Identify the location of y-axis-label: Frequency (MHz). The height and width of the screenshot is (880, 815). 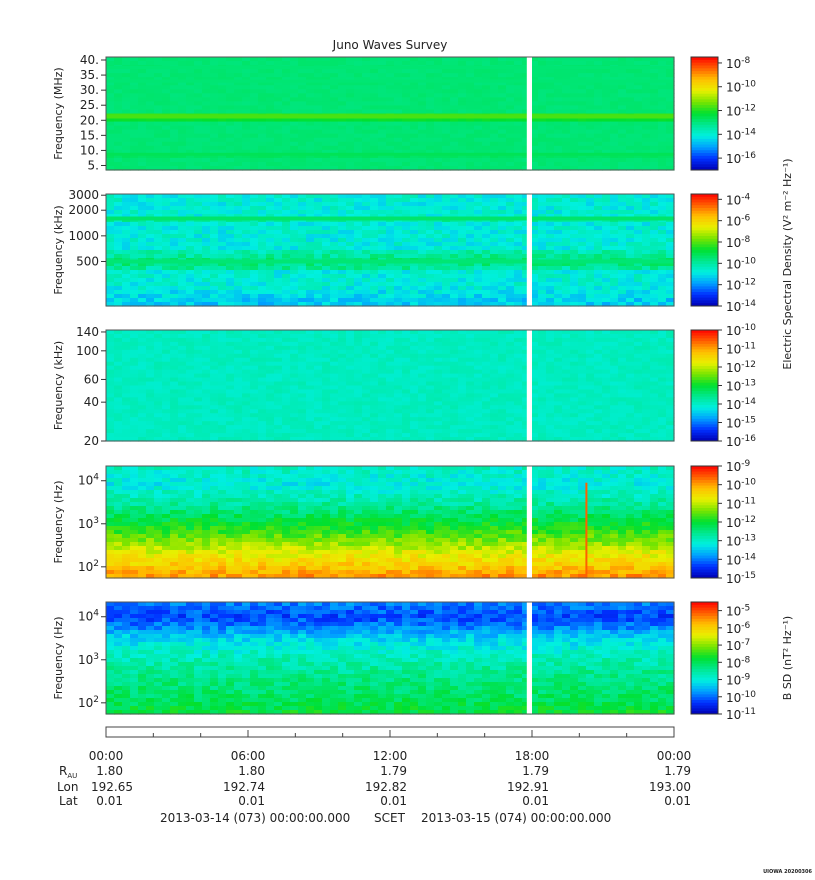
(58, 113).